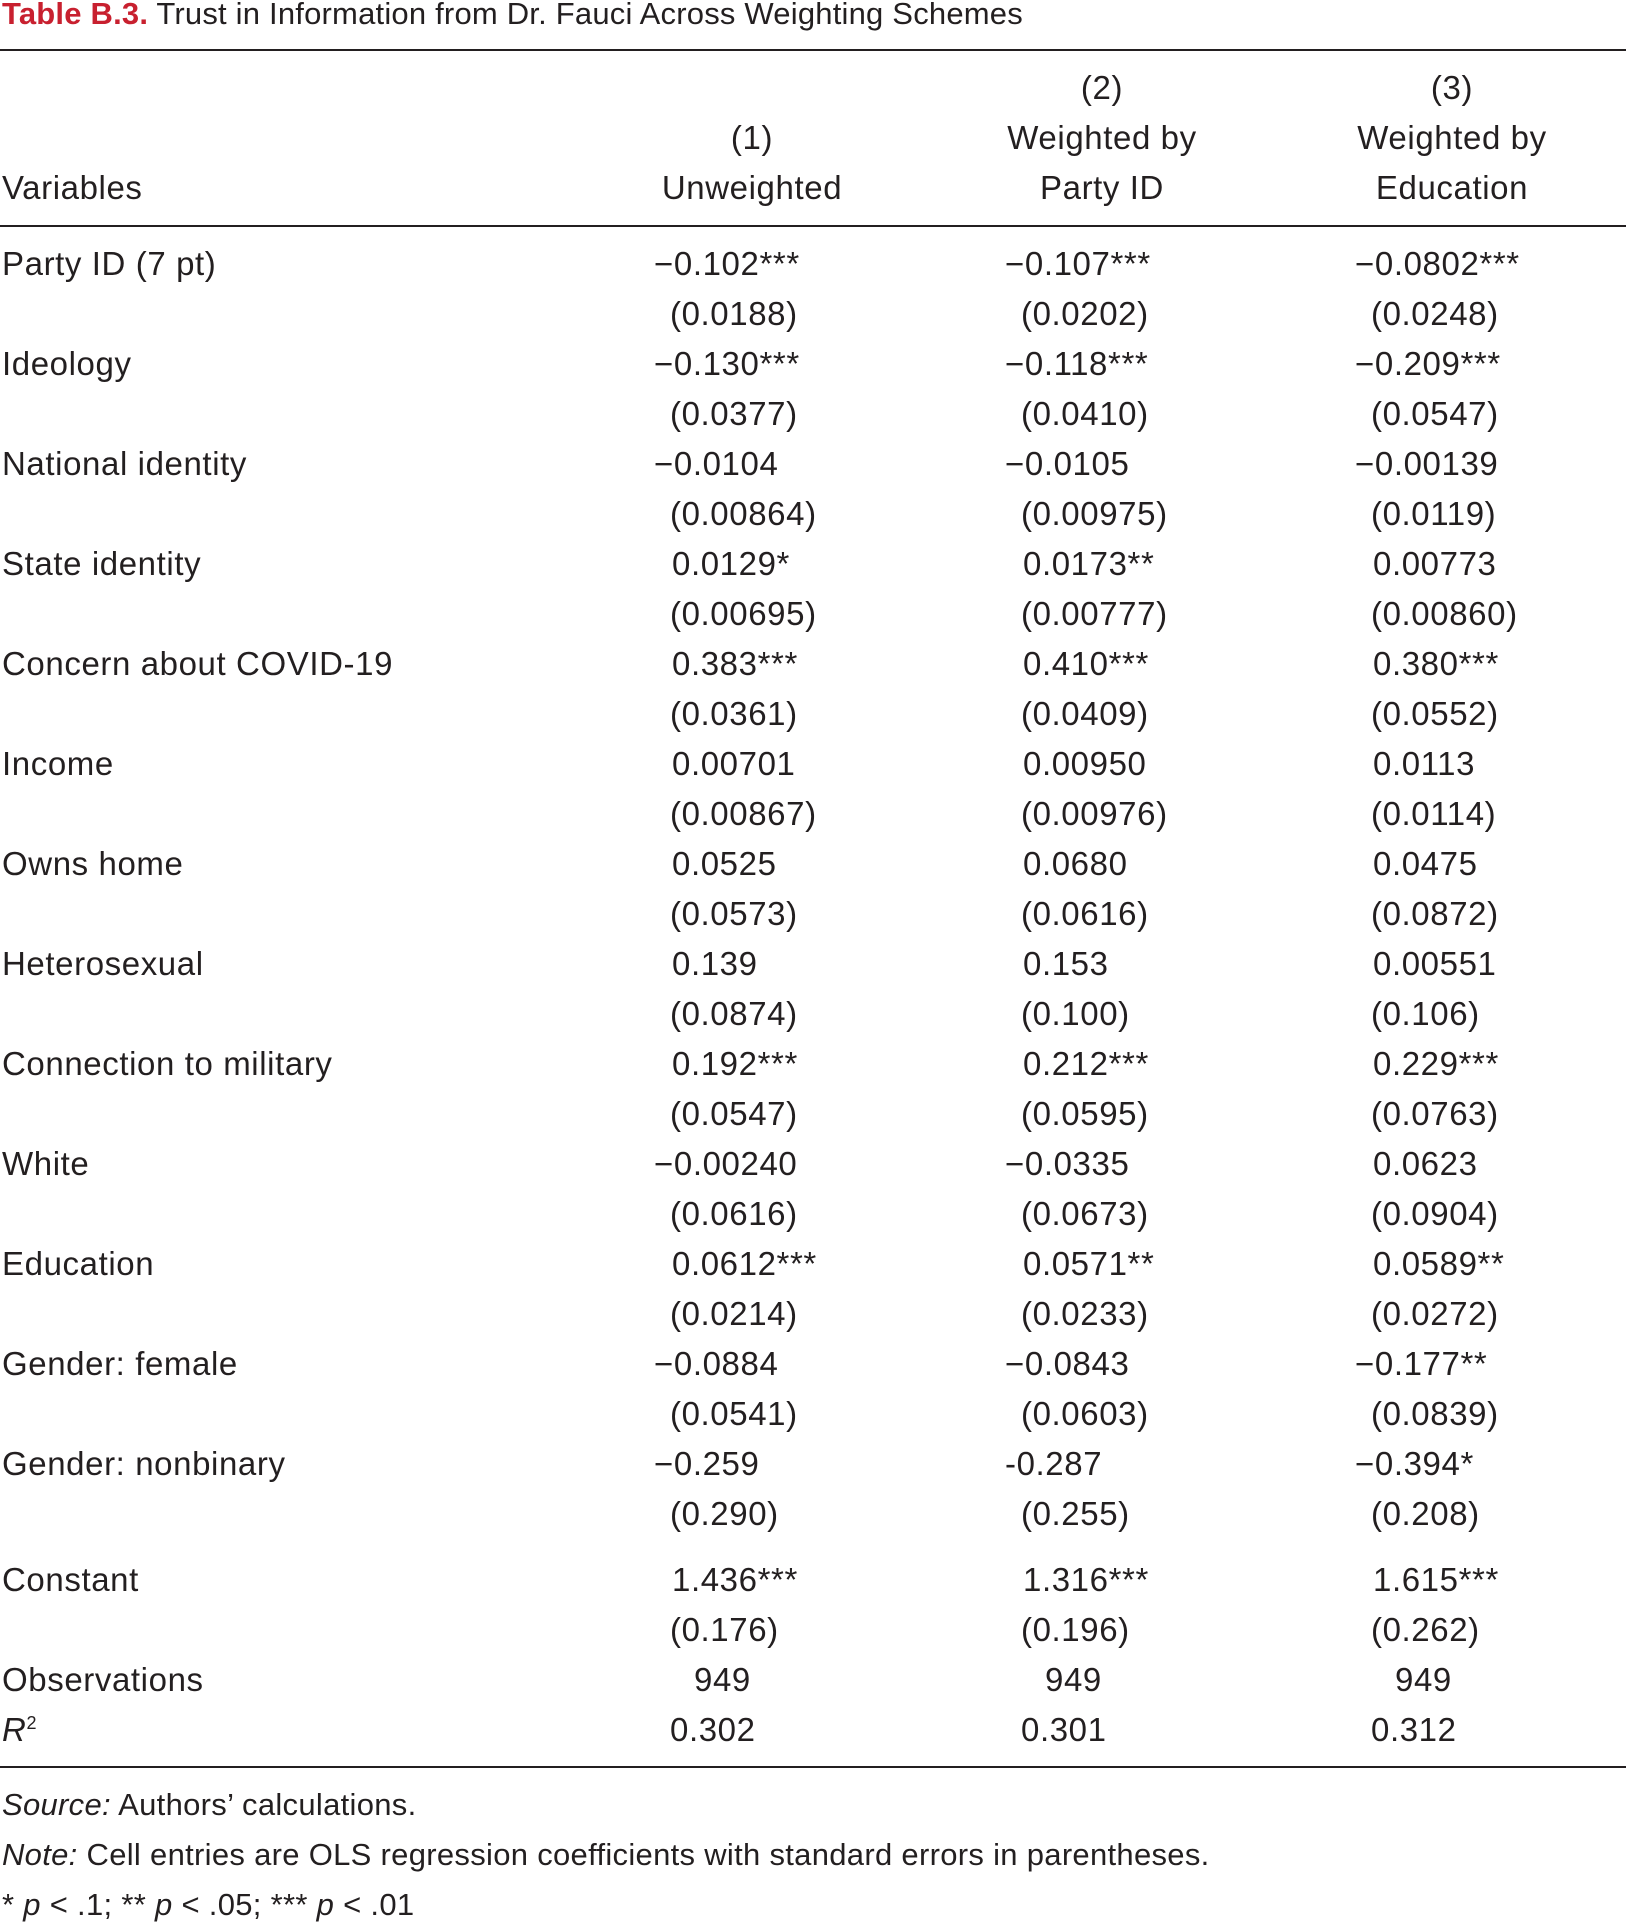  What do you see at coordinates (1075, 1013) in the screenshot?
I see `std-error-cell: (0.100)` at bounding box center [1075, 1013].